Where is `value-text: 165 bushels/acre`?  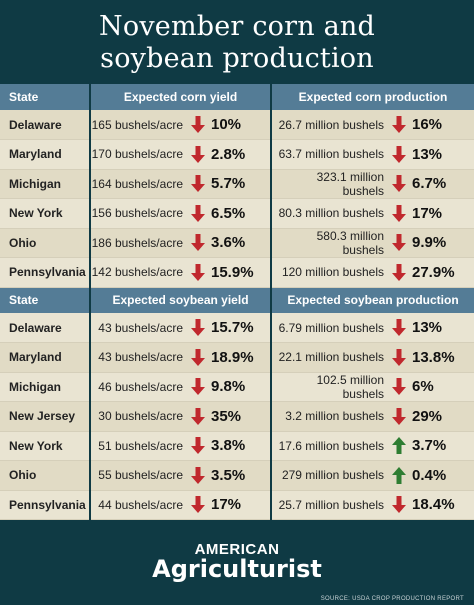 value-text: 165 bushels/acre is located at coordinates (137, 124).